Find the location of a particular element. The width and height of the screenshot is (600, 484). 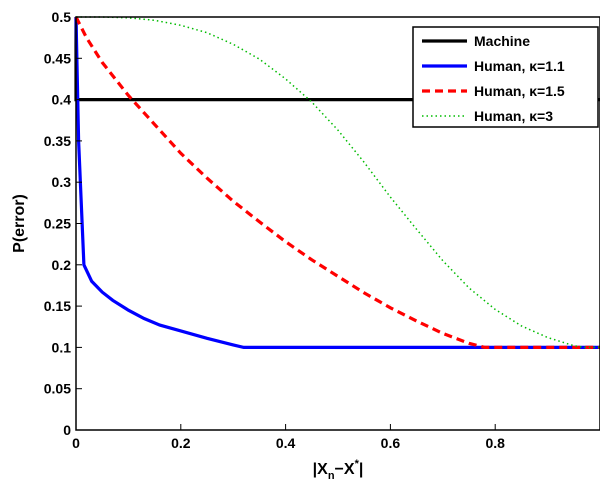

y-tick-label: 0.2 is located at coordinates (62, 265).